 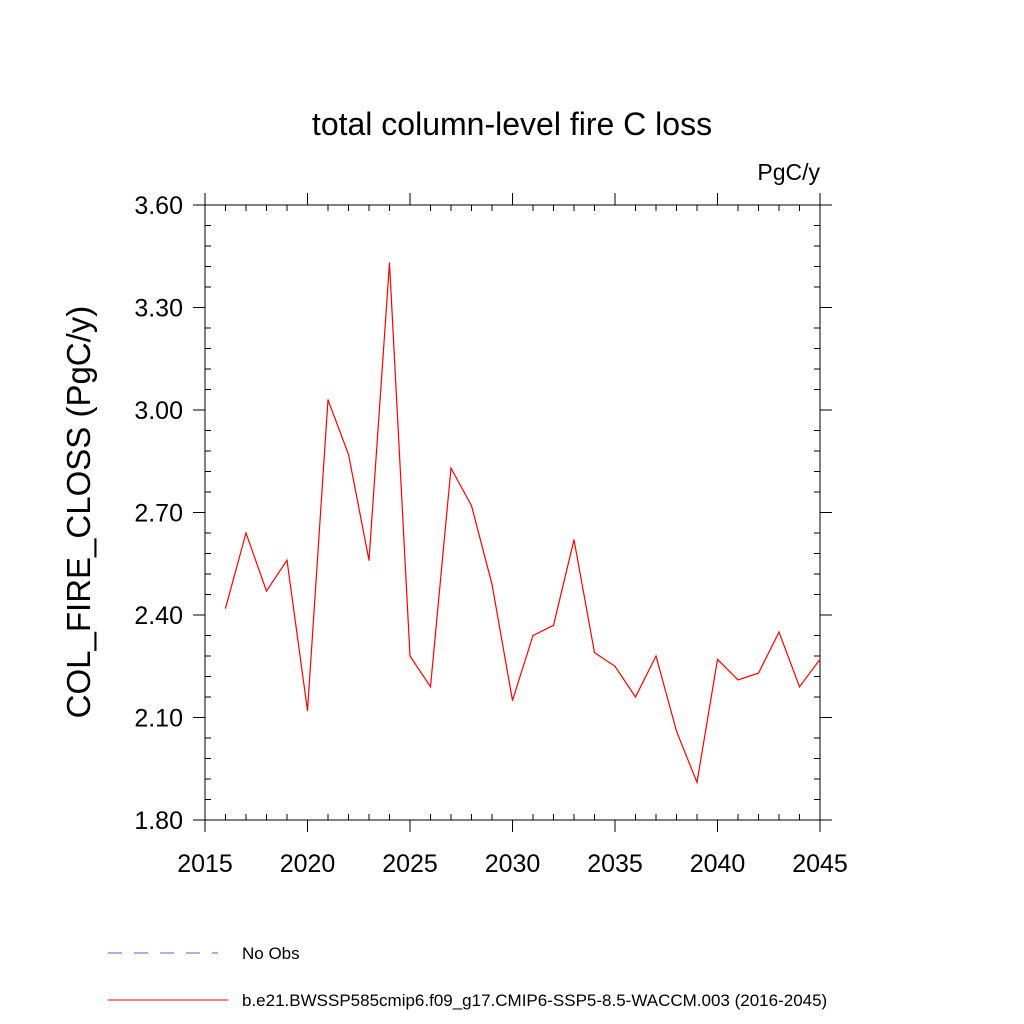 What do you see at coordinates (513, 864) in the screenshot?
I see `x-tick-label: 2030` at bounding box center [513, 864].